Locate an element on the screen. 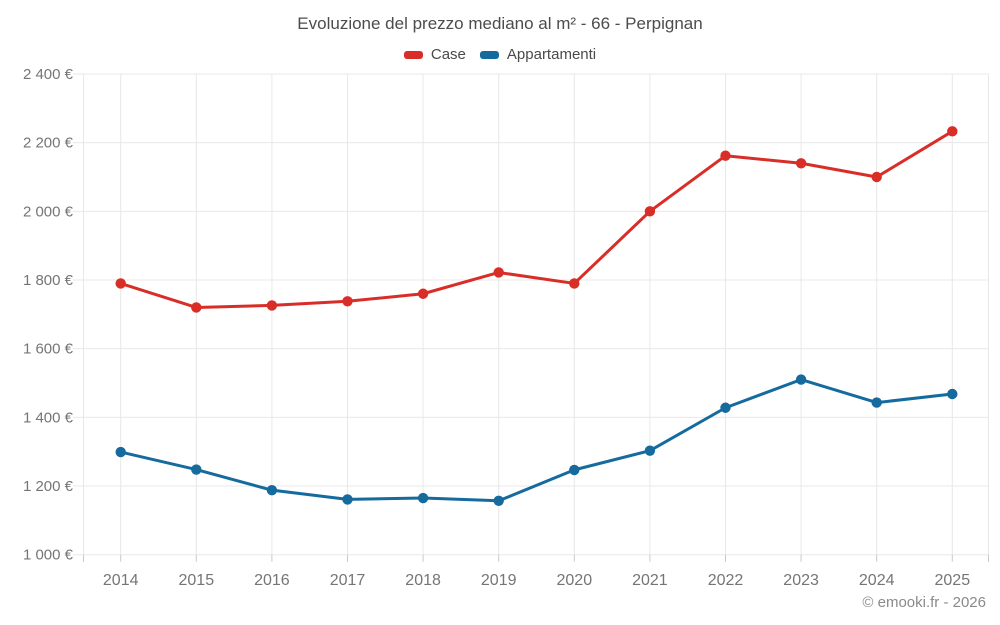 The height and width of the screenshot is (625, 1000). appartamenti-point-2017 is located at coordinates (347, 499).